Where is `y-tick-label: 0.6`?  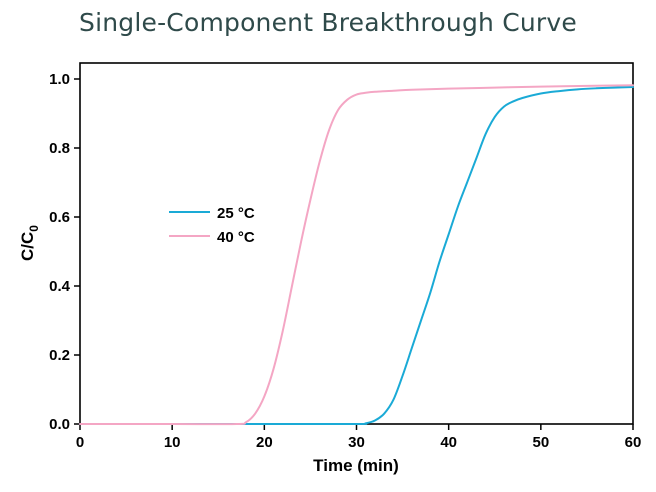
y-tick-label: 0.6 is located at coordinates (59, 217).